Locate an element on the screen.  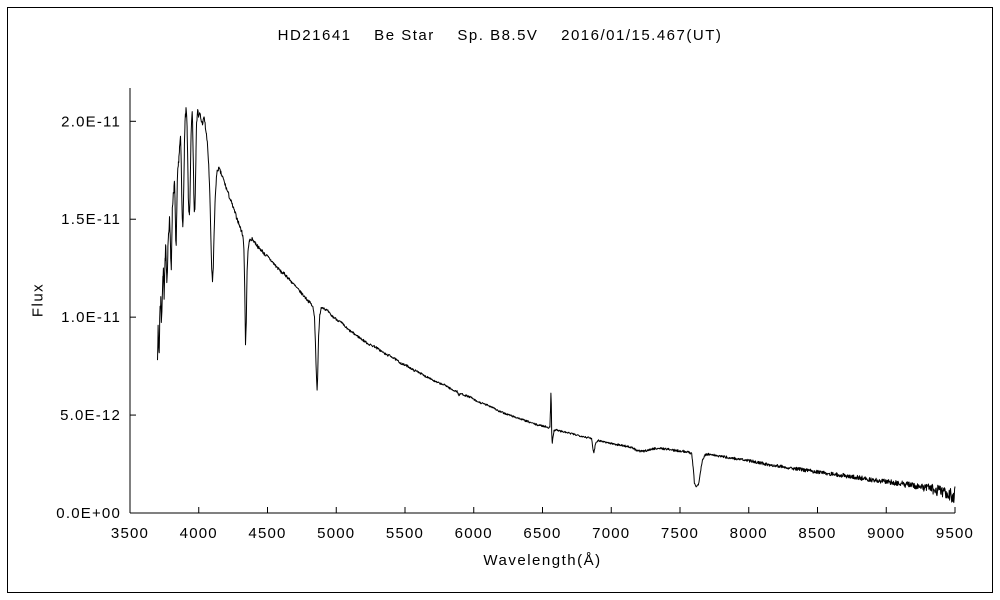
x-tick-label: 6000 is located at coordinates (474, 533).